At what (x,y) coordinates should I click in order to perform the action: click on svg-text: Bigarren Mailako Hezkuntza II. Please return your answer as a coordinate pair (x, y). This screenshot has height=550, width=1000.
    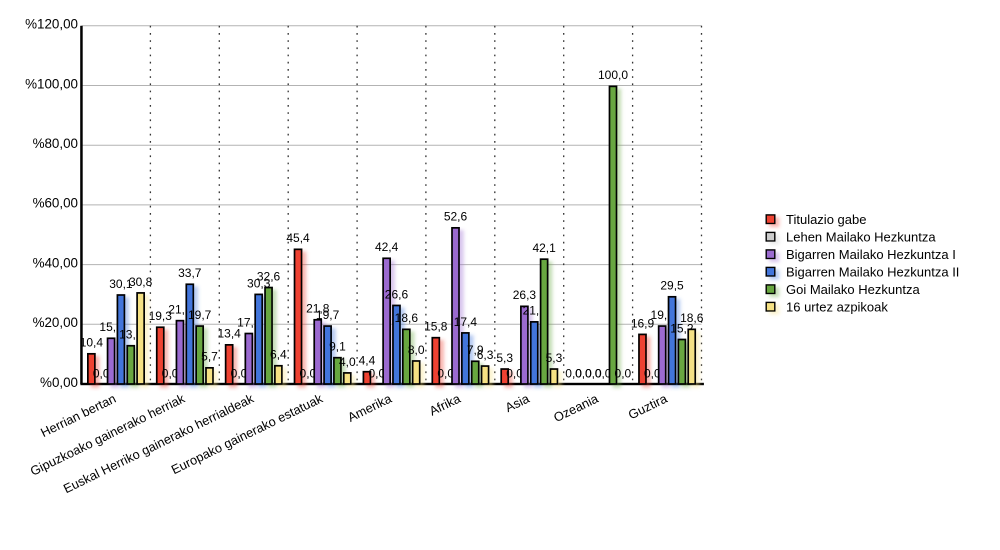
    Looking at the image, I should click on (872, 271).